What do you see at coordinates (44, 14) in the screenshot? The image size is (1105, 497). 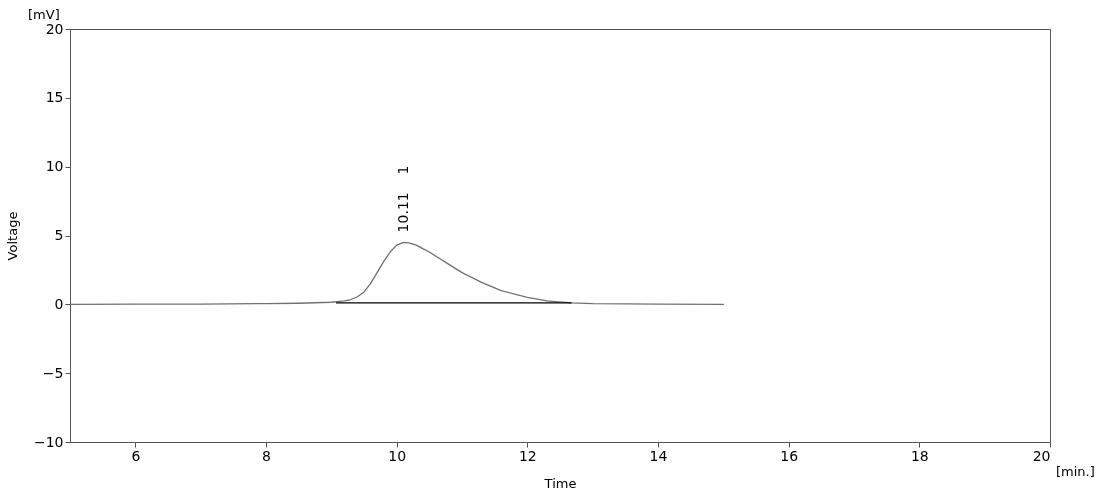 I see `text: [mV]` at bounding box center [44, 14].